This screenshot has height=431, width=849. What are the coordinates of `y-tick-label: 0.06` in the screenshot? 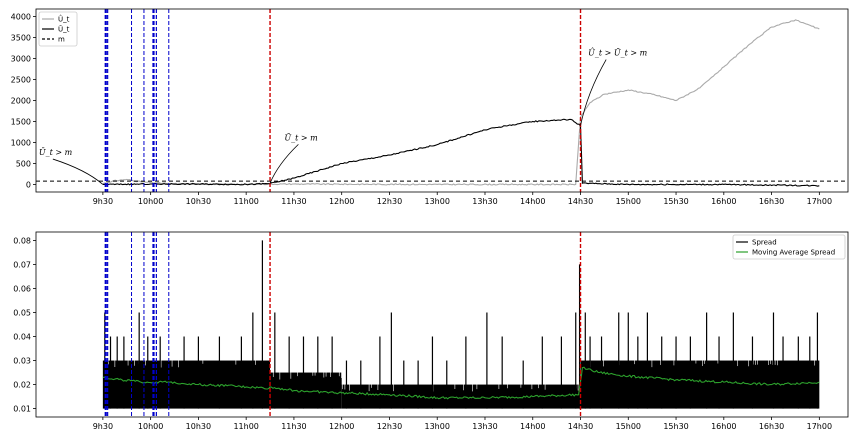 It's located at (22, 288).